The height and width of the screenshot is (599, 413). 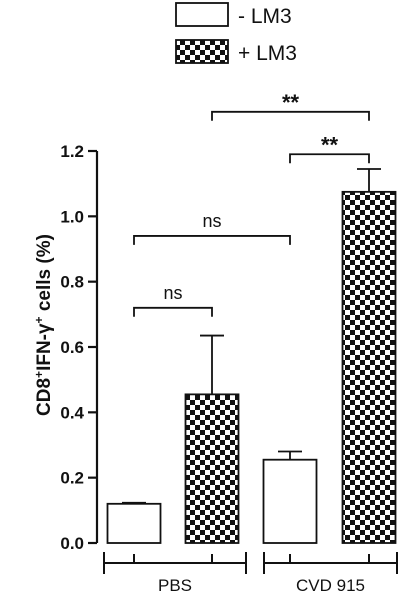 What do you see at coordinates (236, 33) in the screenshot?
I see `legend: - LM3 + LM3` at bounding box center [236, 33].